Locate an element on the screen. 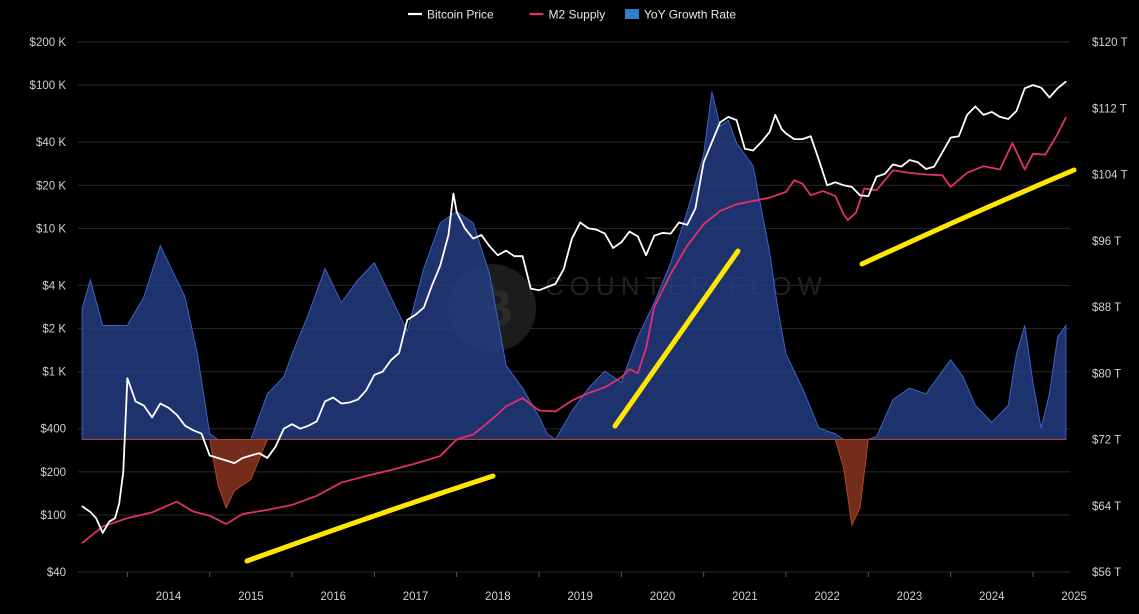 This screenshot has height=614, width=1139. legend-label: M2 Supply is located at coordinates (577, 15).